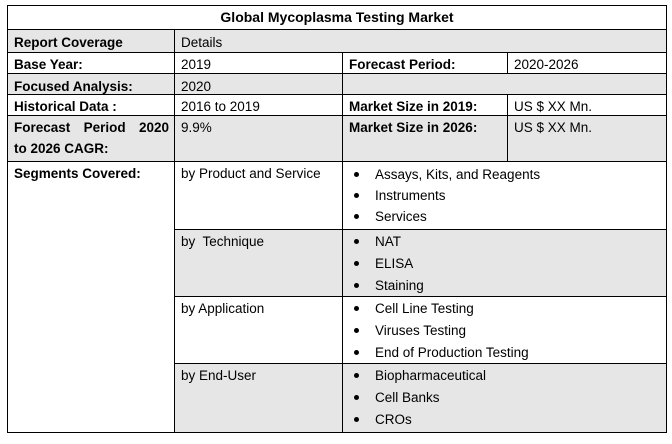 This screenshot has width=672, height=444. I want to click on focused-value: 2020, so click(196, 86).